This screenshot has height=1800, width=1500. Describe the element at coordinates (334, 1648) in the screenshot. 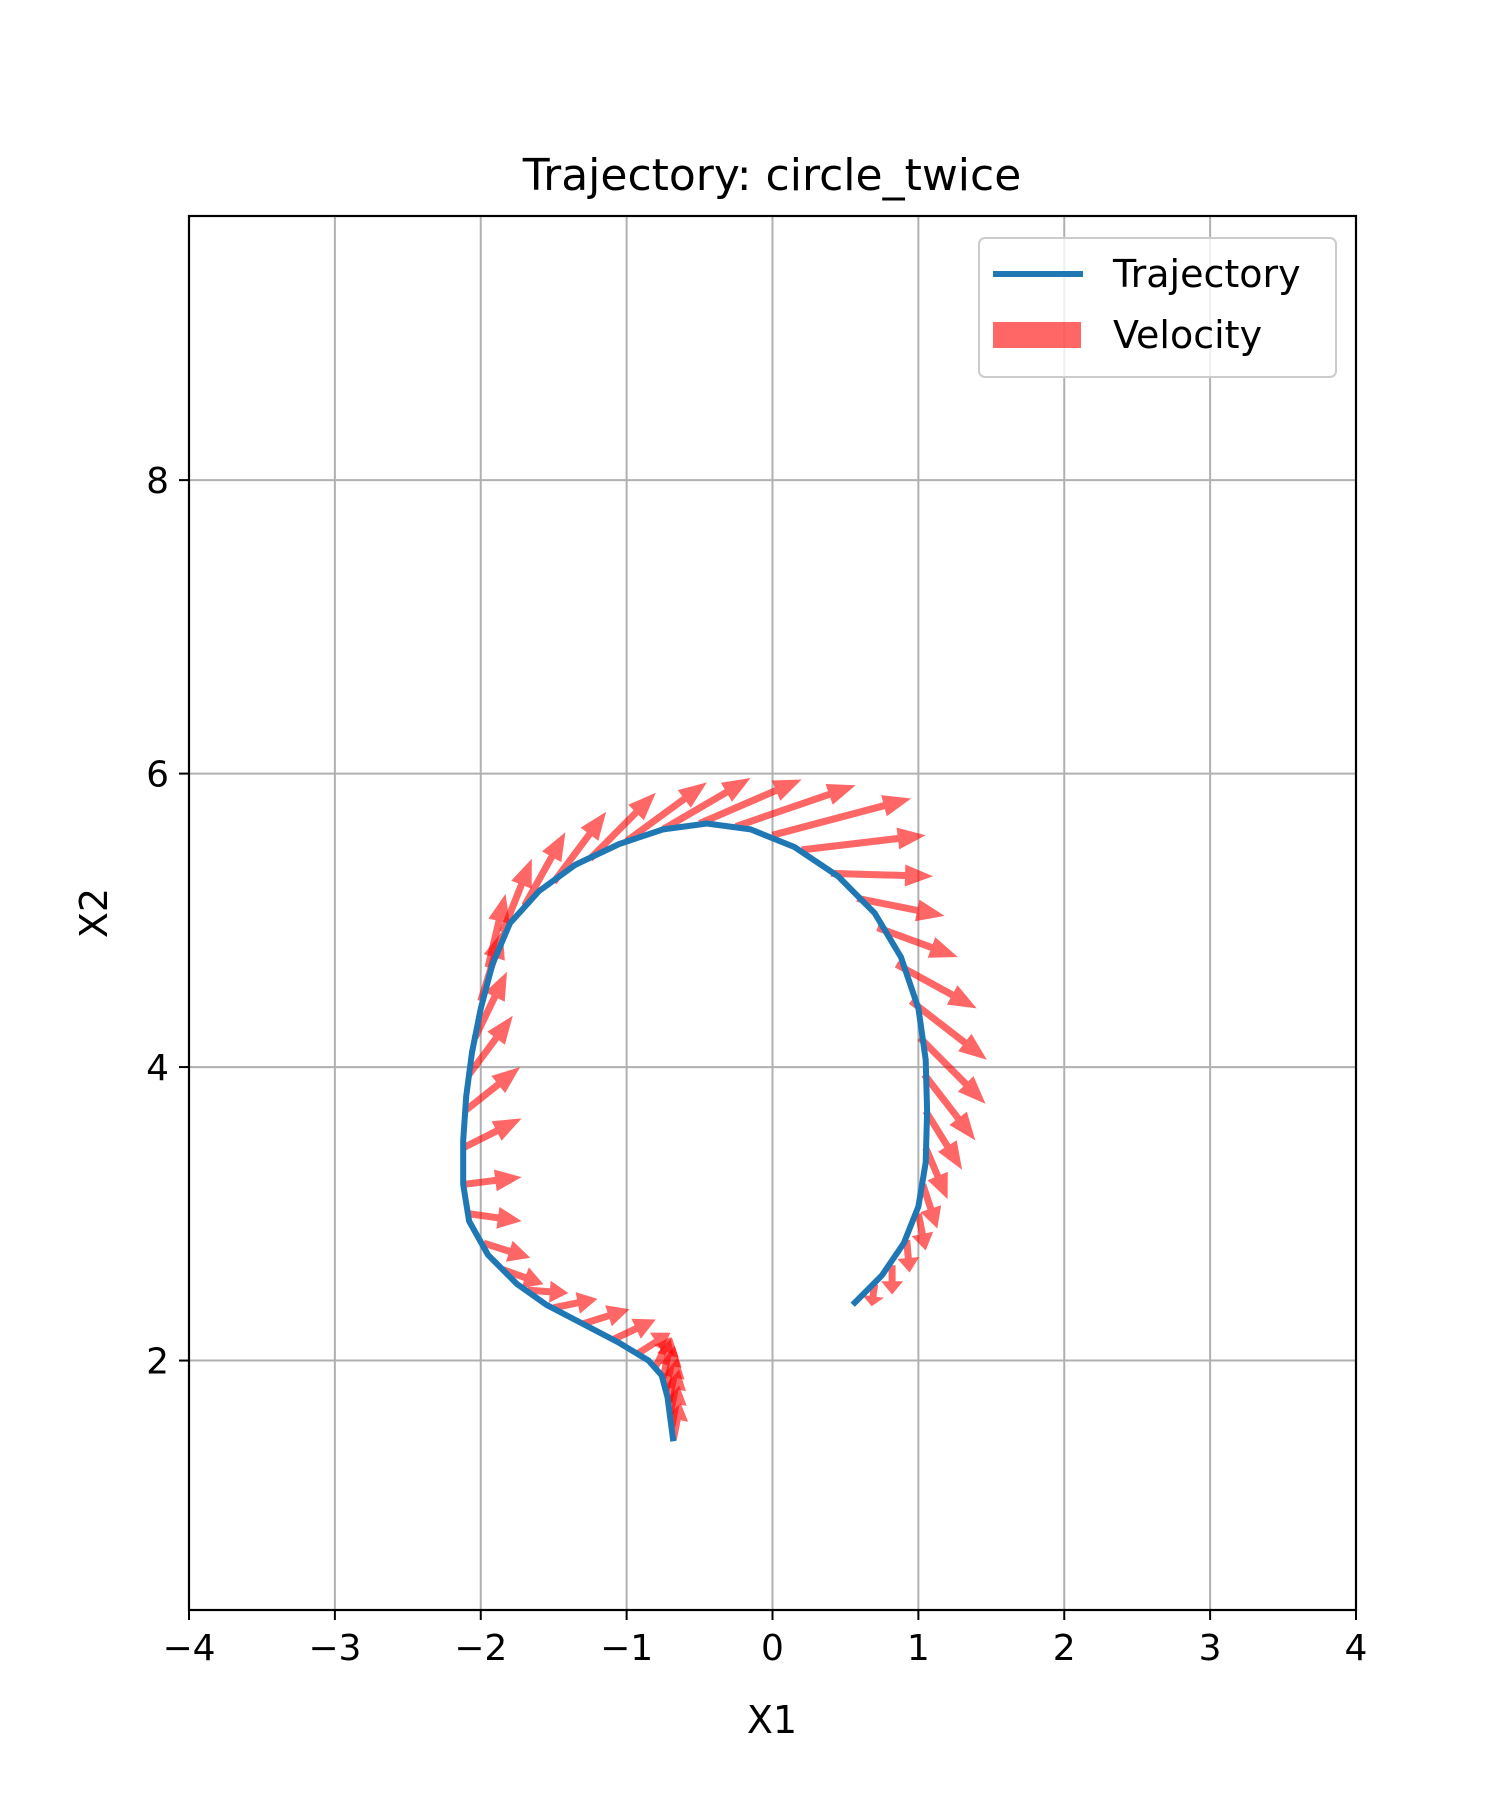

I see `x-tick-label: −3` at that location.